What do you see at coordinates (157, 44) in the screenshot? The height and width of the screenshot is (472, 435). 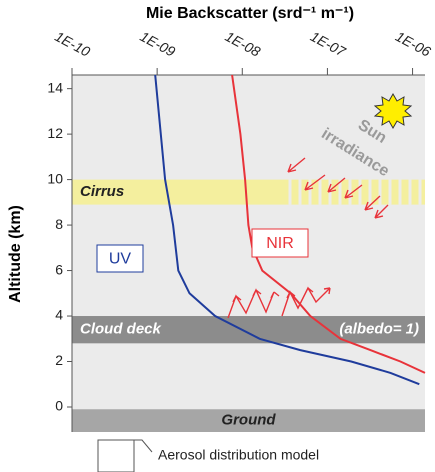 I see `x-tick-label: 1E-09` at bounding box center [157, 44].